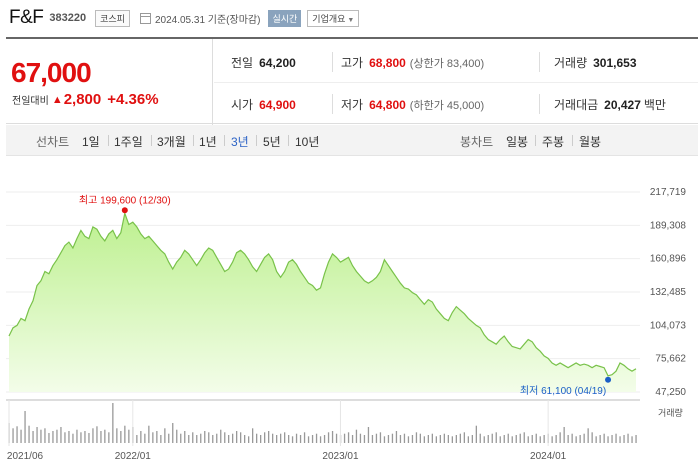 This screenshot has height=467, width=698. What do you see at coordinates (322, 423) in the screenshot?
I see `volume-bars` at bounding box center [322, 423].